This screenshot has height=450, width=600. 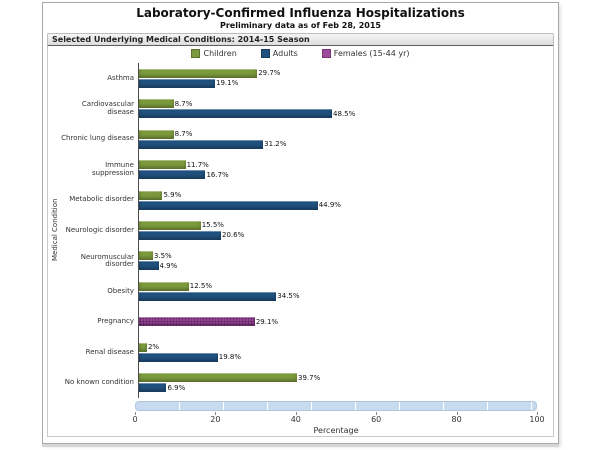 What do you see at coordinates (227, 83) in the screenshot?
I see `bar-value-label: 19.1%` at bounding box center [227, 83].